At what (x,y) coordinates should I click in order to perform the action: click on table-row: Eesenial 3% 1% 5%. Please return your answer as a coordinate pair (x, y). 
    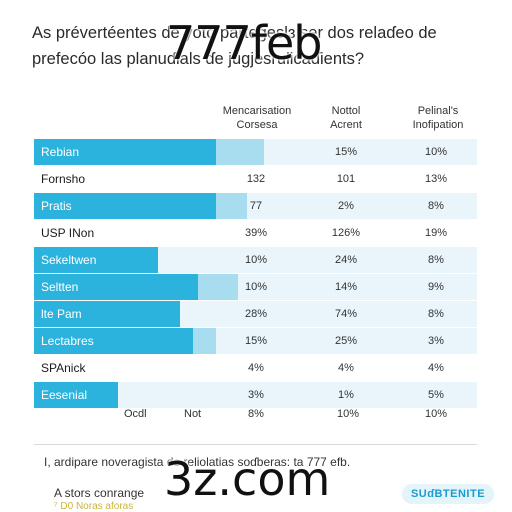
    Looking at the image, I should click on (255, 395).